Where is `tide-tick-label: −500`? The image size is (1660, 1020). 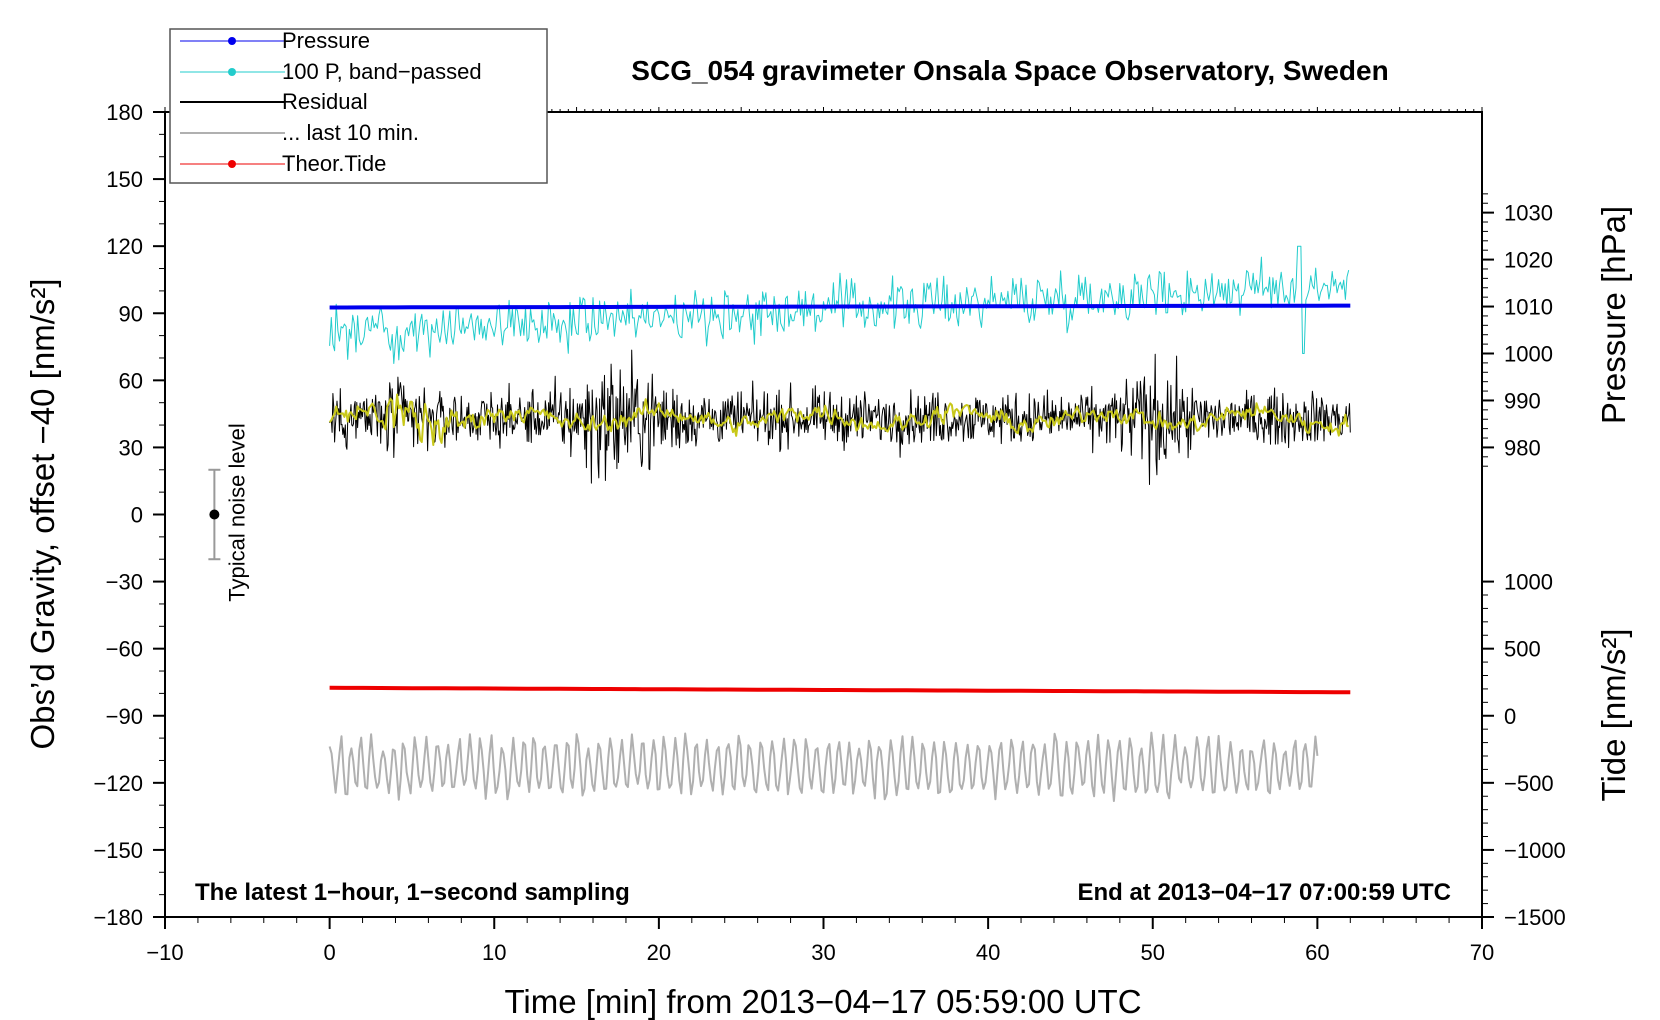
tide-tick-label: −500 is located at coordinates (1529, 783).